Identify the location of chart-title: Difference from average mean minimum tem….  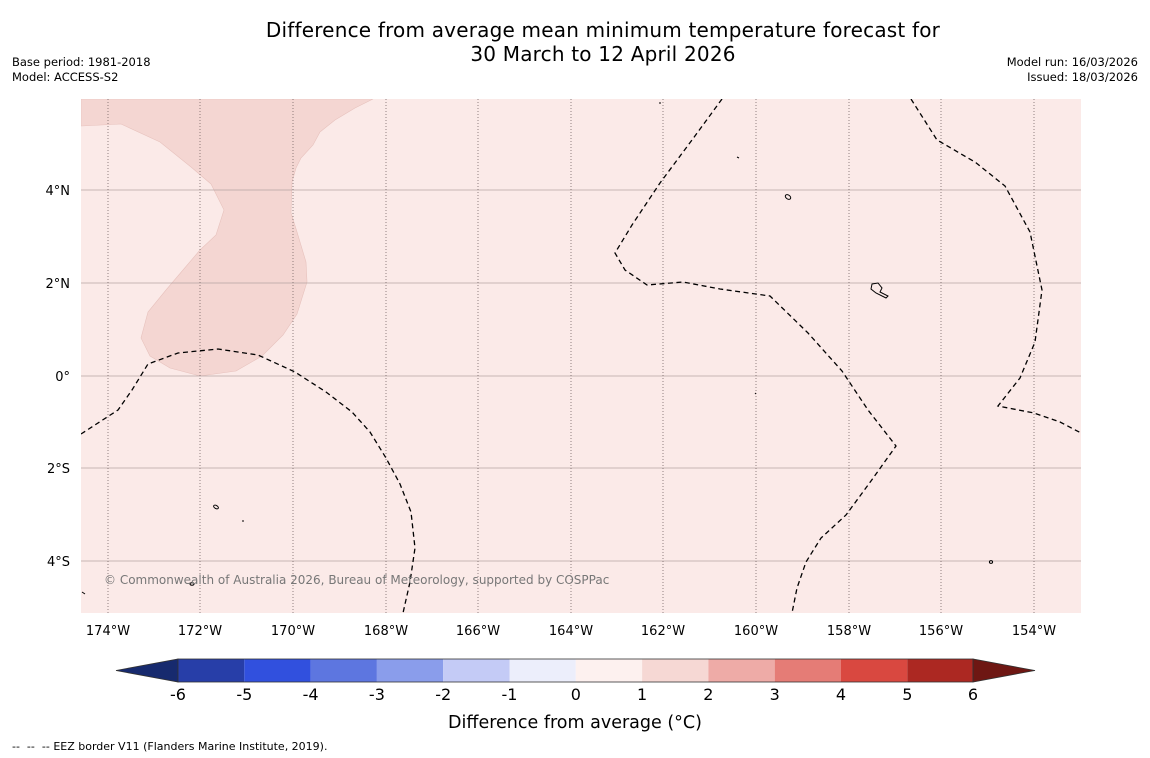
(575, 42).